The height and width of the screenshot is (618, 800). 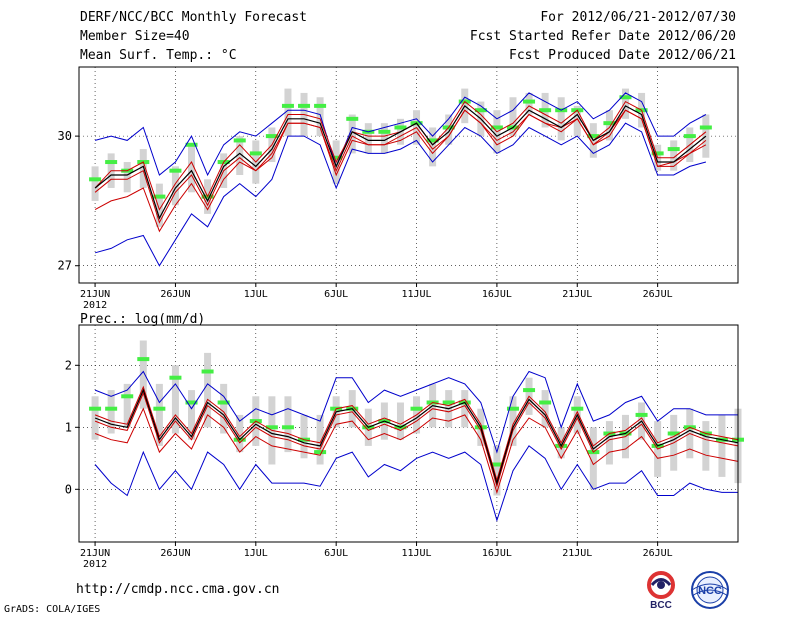 I want to click on y-tick-label: 1, so click(x=68, y=427).